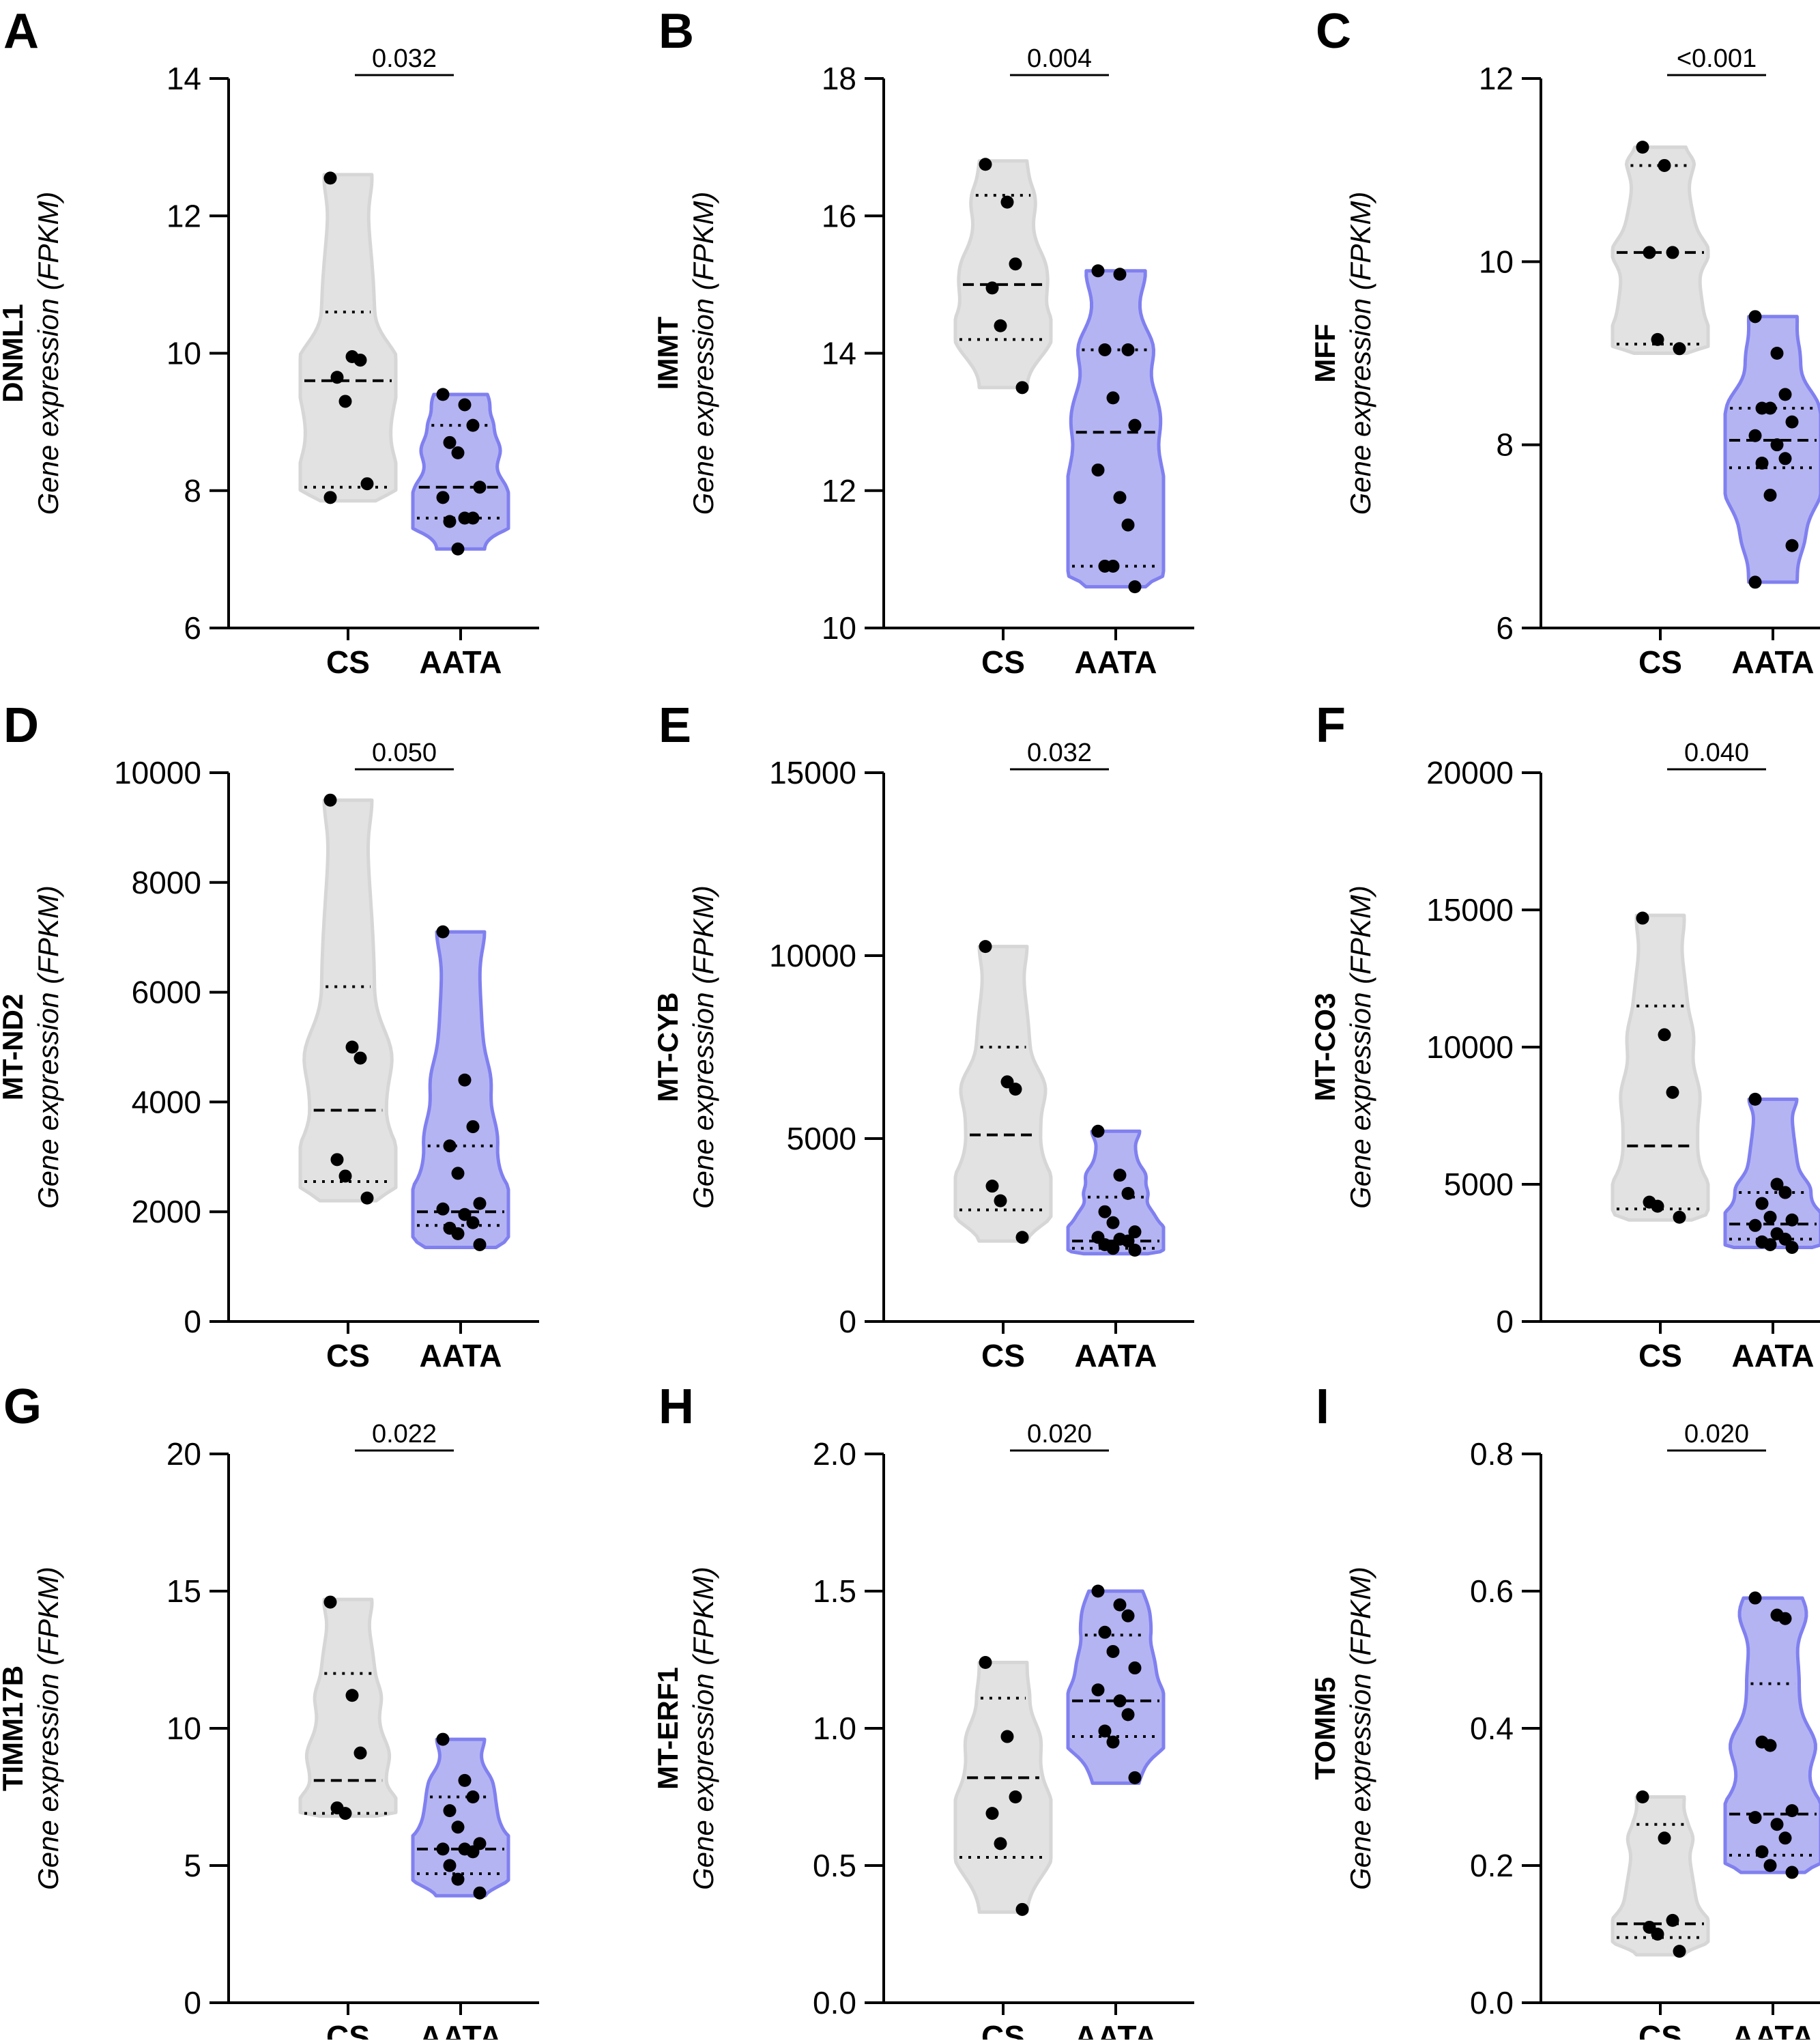 This screenshot has width=1820, height=2043. Describe the element at coordinates (1059, 753) in the screenshot. I see `p-value-label: 0.032` at that location.